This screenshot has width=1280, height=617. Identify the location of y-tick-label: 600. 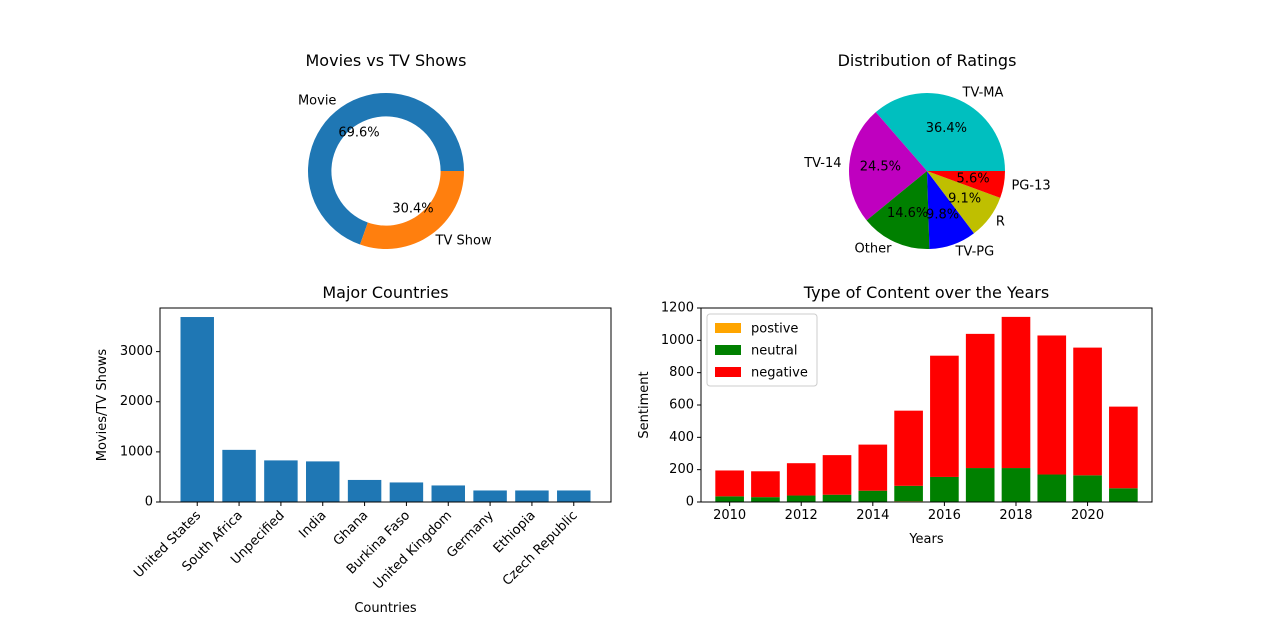
(681, 405).